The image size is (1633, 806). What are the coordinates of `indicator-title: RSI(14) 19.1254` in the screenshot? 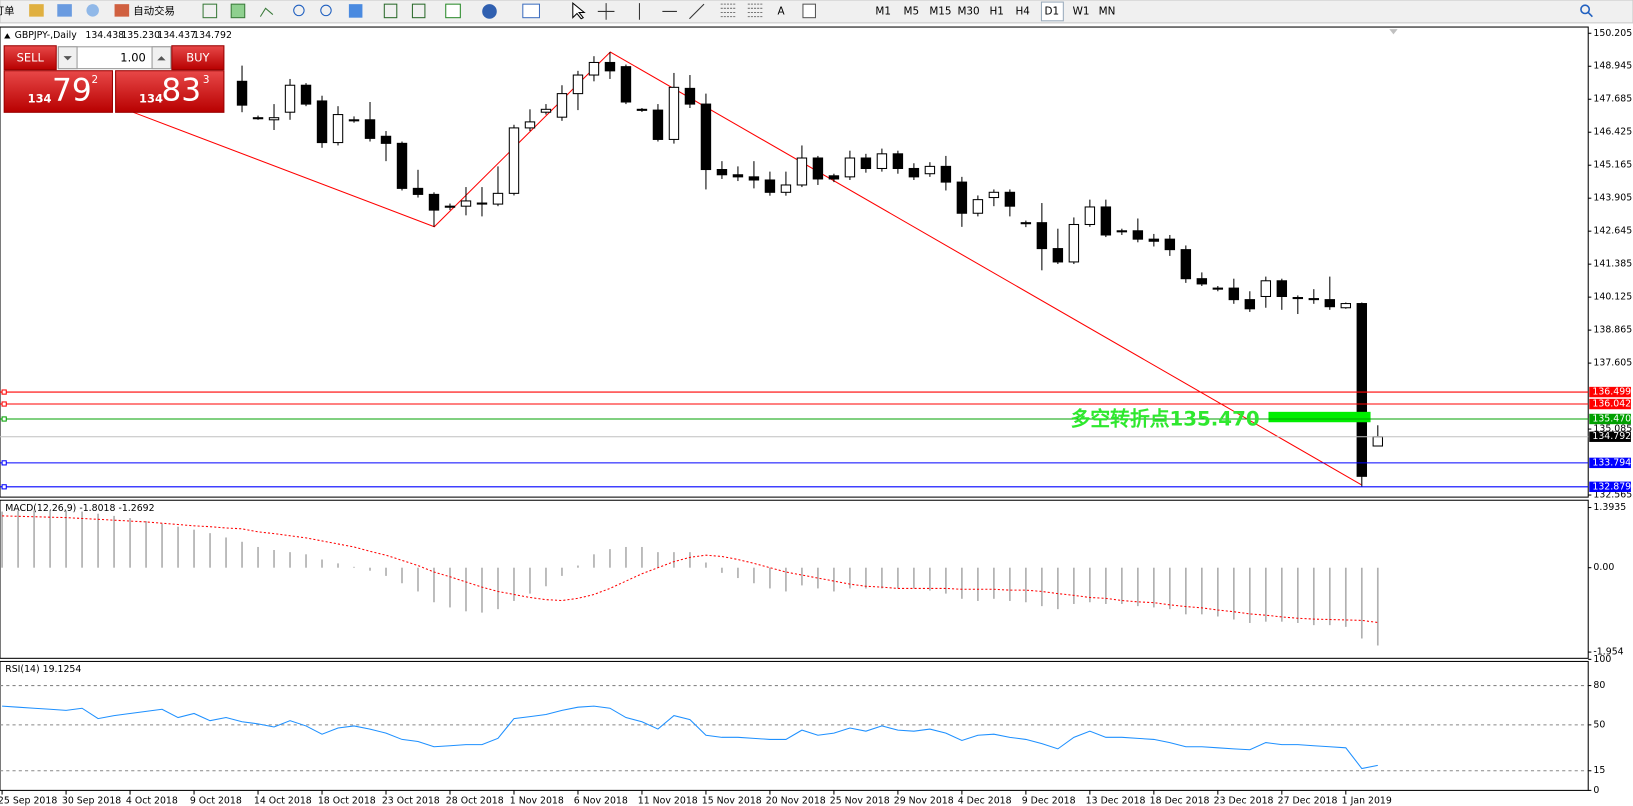 It's located at (43, 669).